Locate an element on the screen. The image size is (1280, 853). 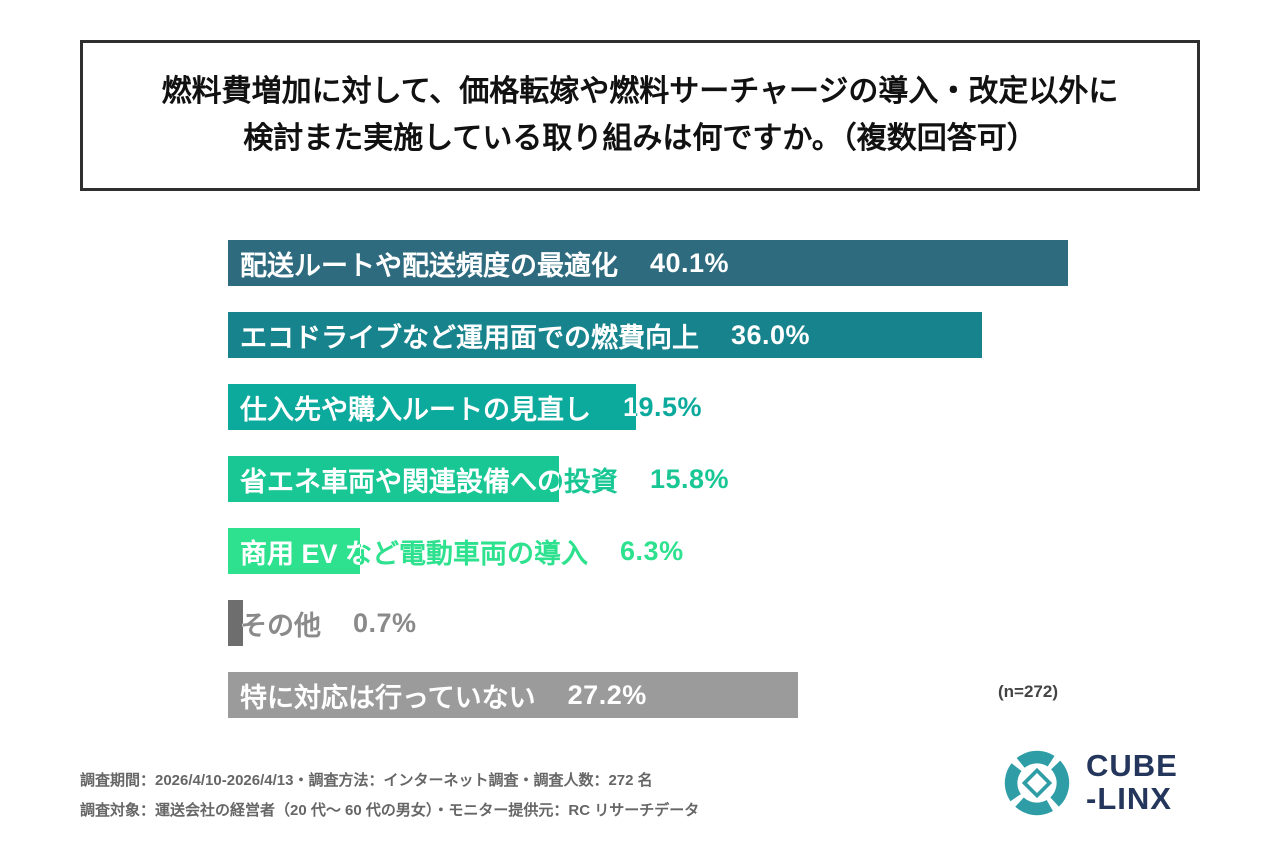
logo-text-line-1: CUBE is located at coordinates (1132, 766).